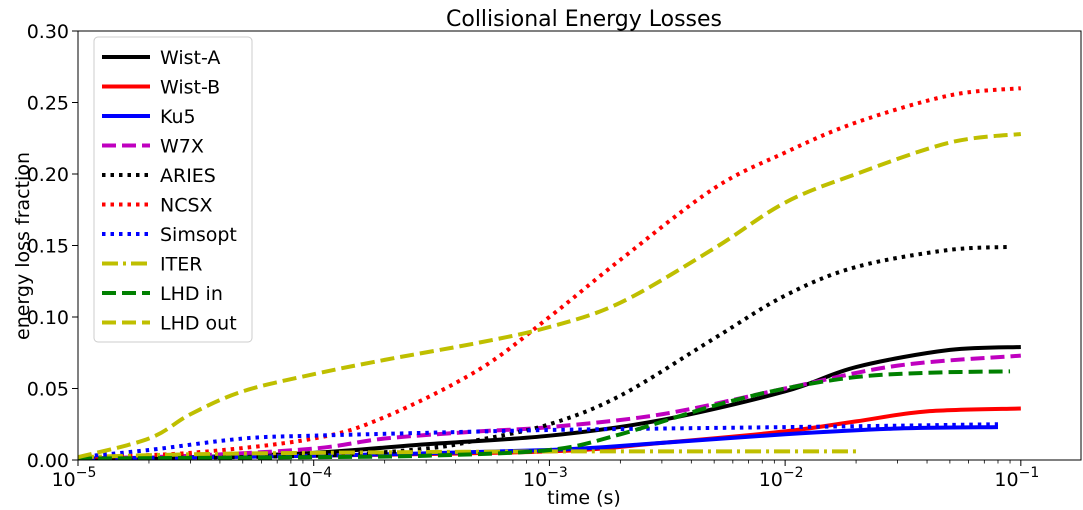 The image size is (1083, 510). I want to click on legend-label: LHD out, so click(198, 324).